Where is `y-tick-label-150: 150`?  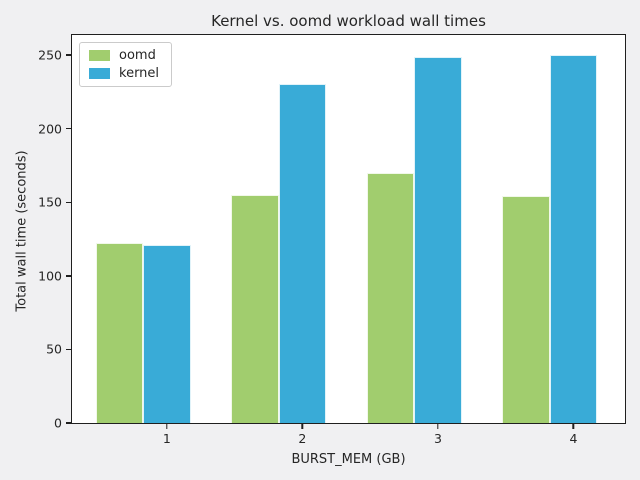 y-tick-label-150: 150 is located at coordinates (50, 202).